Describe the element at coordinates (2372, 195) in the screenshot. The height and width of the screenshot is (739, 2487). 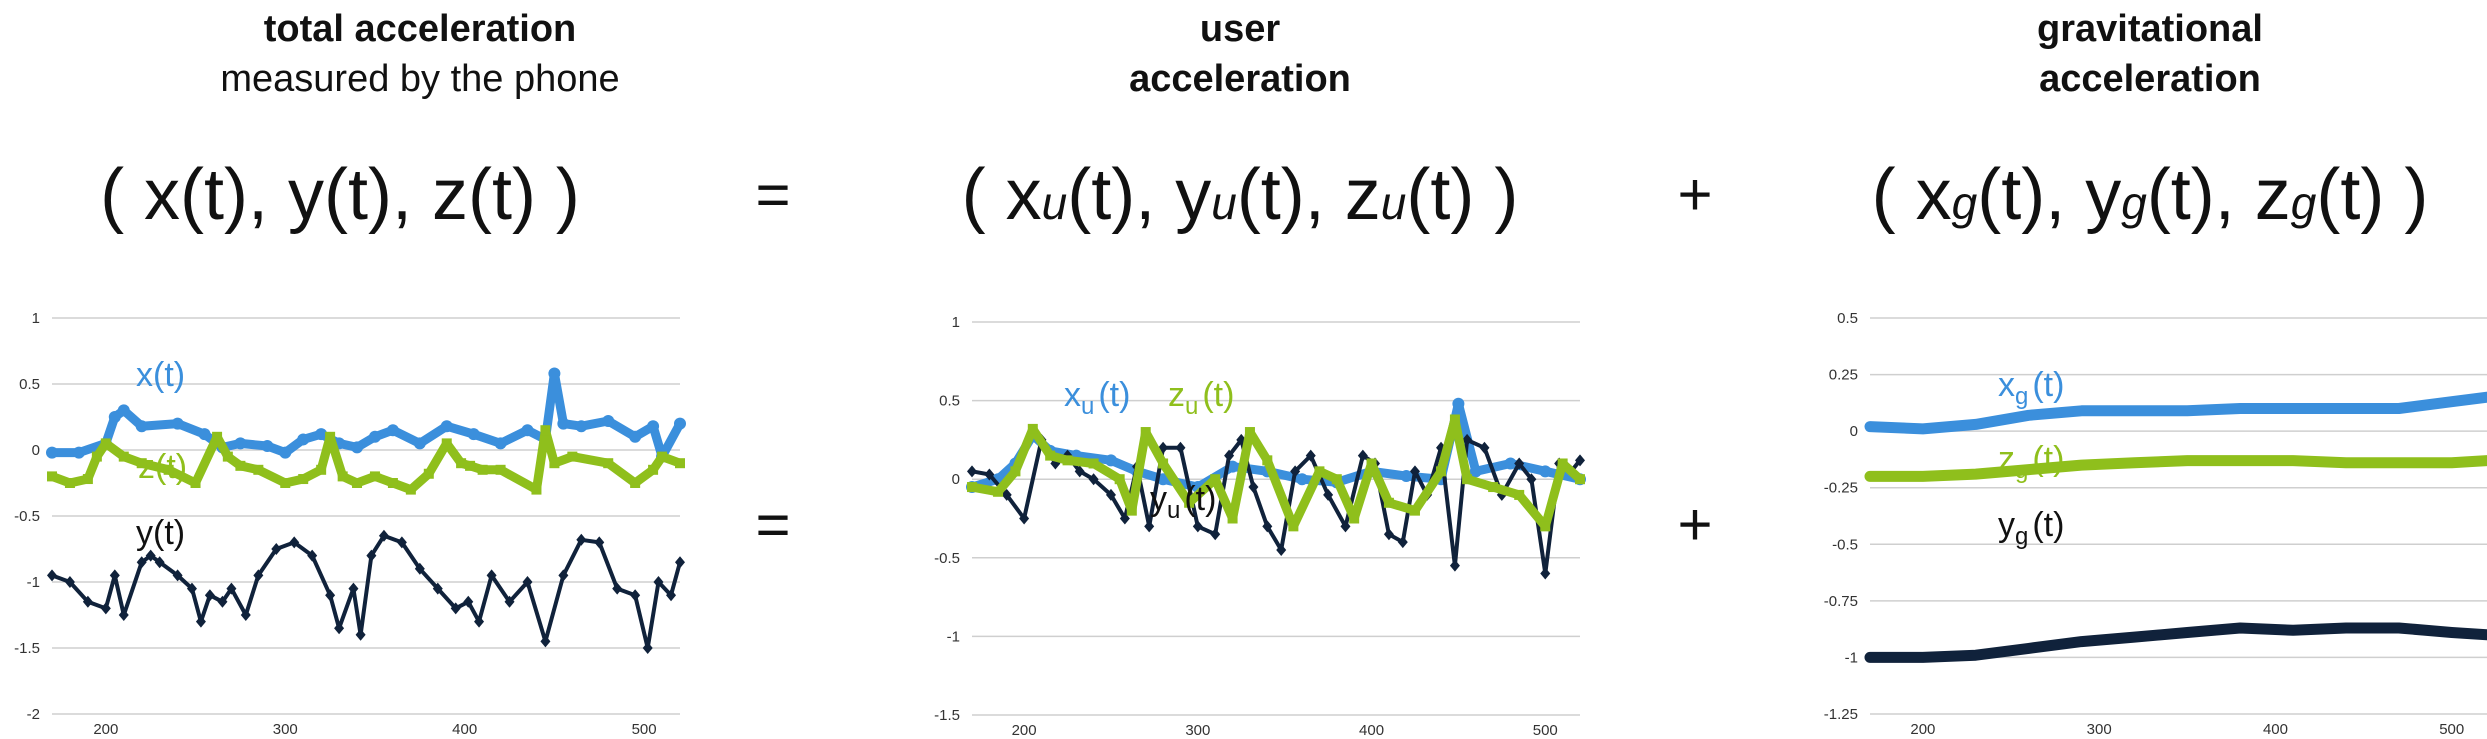
I see `grav-formula-part-d: (t) )` at that location.